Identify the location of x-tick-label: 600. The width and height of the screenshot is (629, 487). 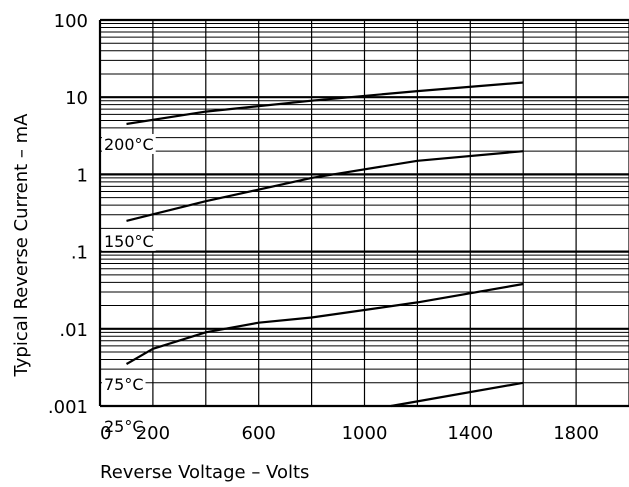
(259, 433).